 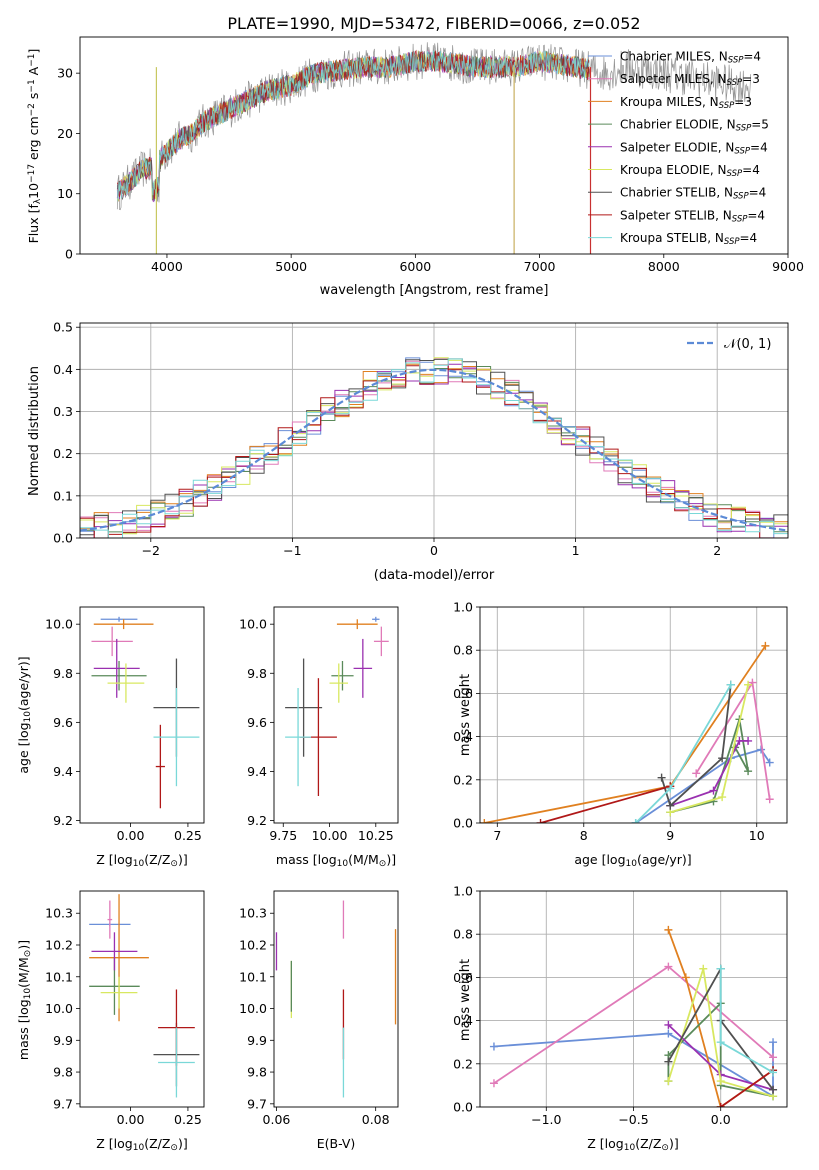 What do you see at coordinates (576, 550) in the screenshot?
I see `residuals-xtick-label: 1` at bounding box center [576, 550].